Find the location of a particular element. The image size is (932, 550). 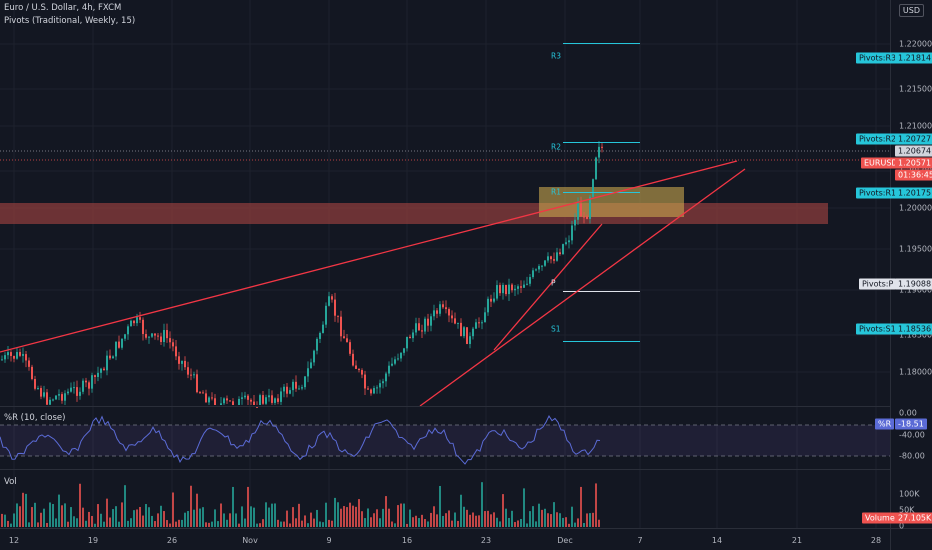

time-tick: 14 is located at coordinates (717, 540).